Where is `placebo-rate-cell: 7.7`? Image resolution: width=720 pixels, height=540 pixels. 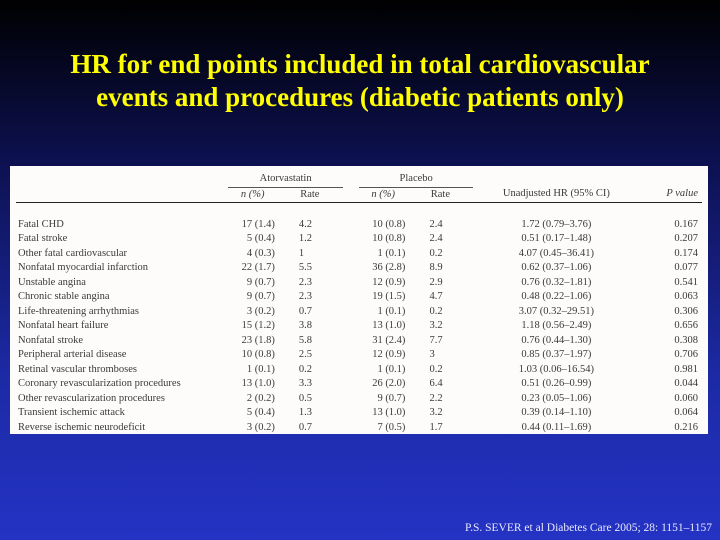 placebo-rate-cell: 7.7 is located at coordinates (436, 340).